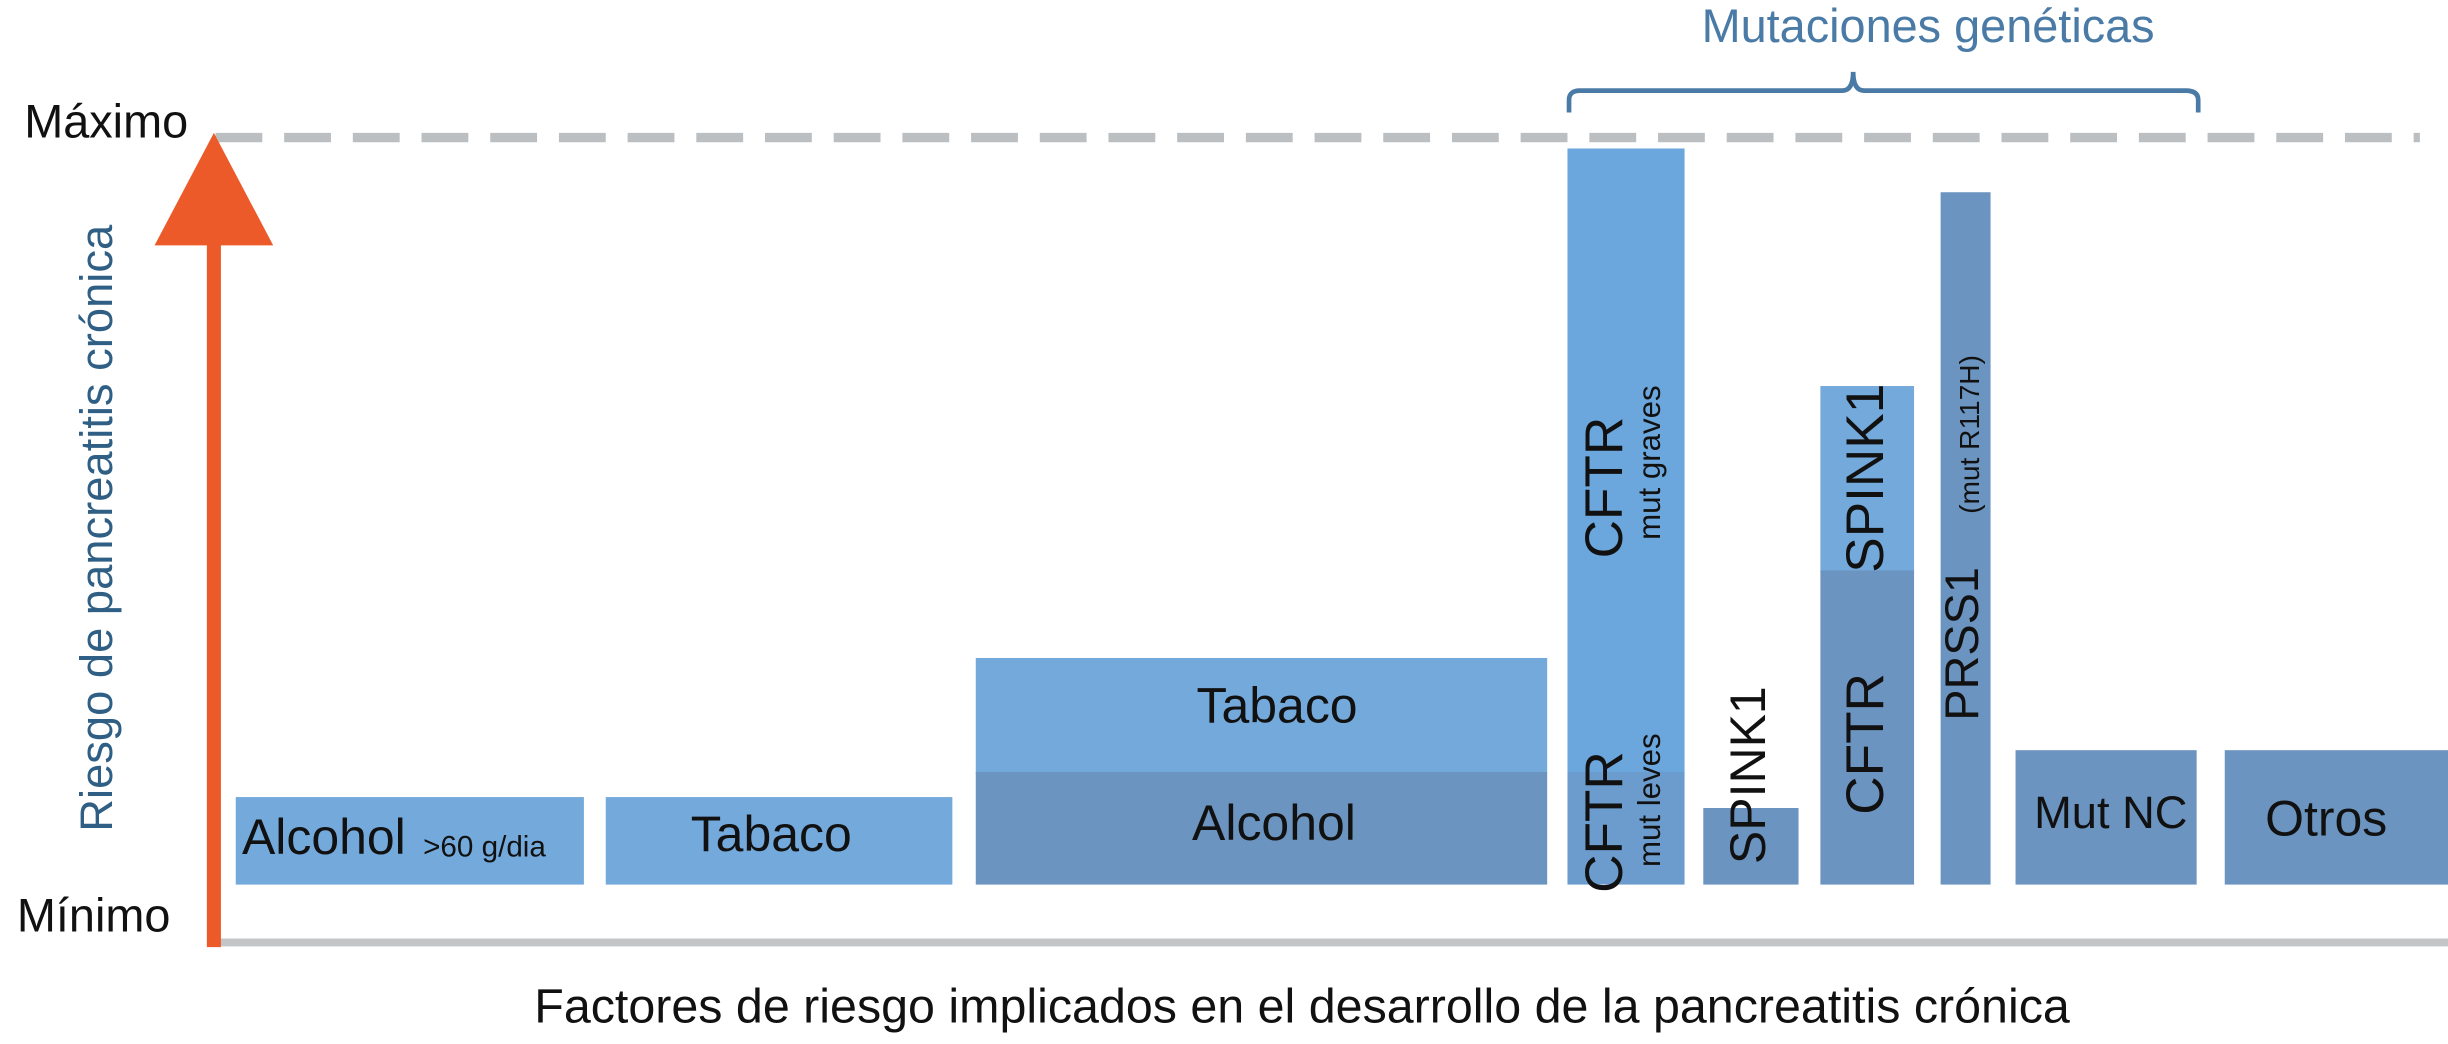  What do you see at coordinates (1962, 644) in the screenshot?
I see `block-label: PRSS1` at bounding box center [1962, 644].